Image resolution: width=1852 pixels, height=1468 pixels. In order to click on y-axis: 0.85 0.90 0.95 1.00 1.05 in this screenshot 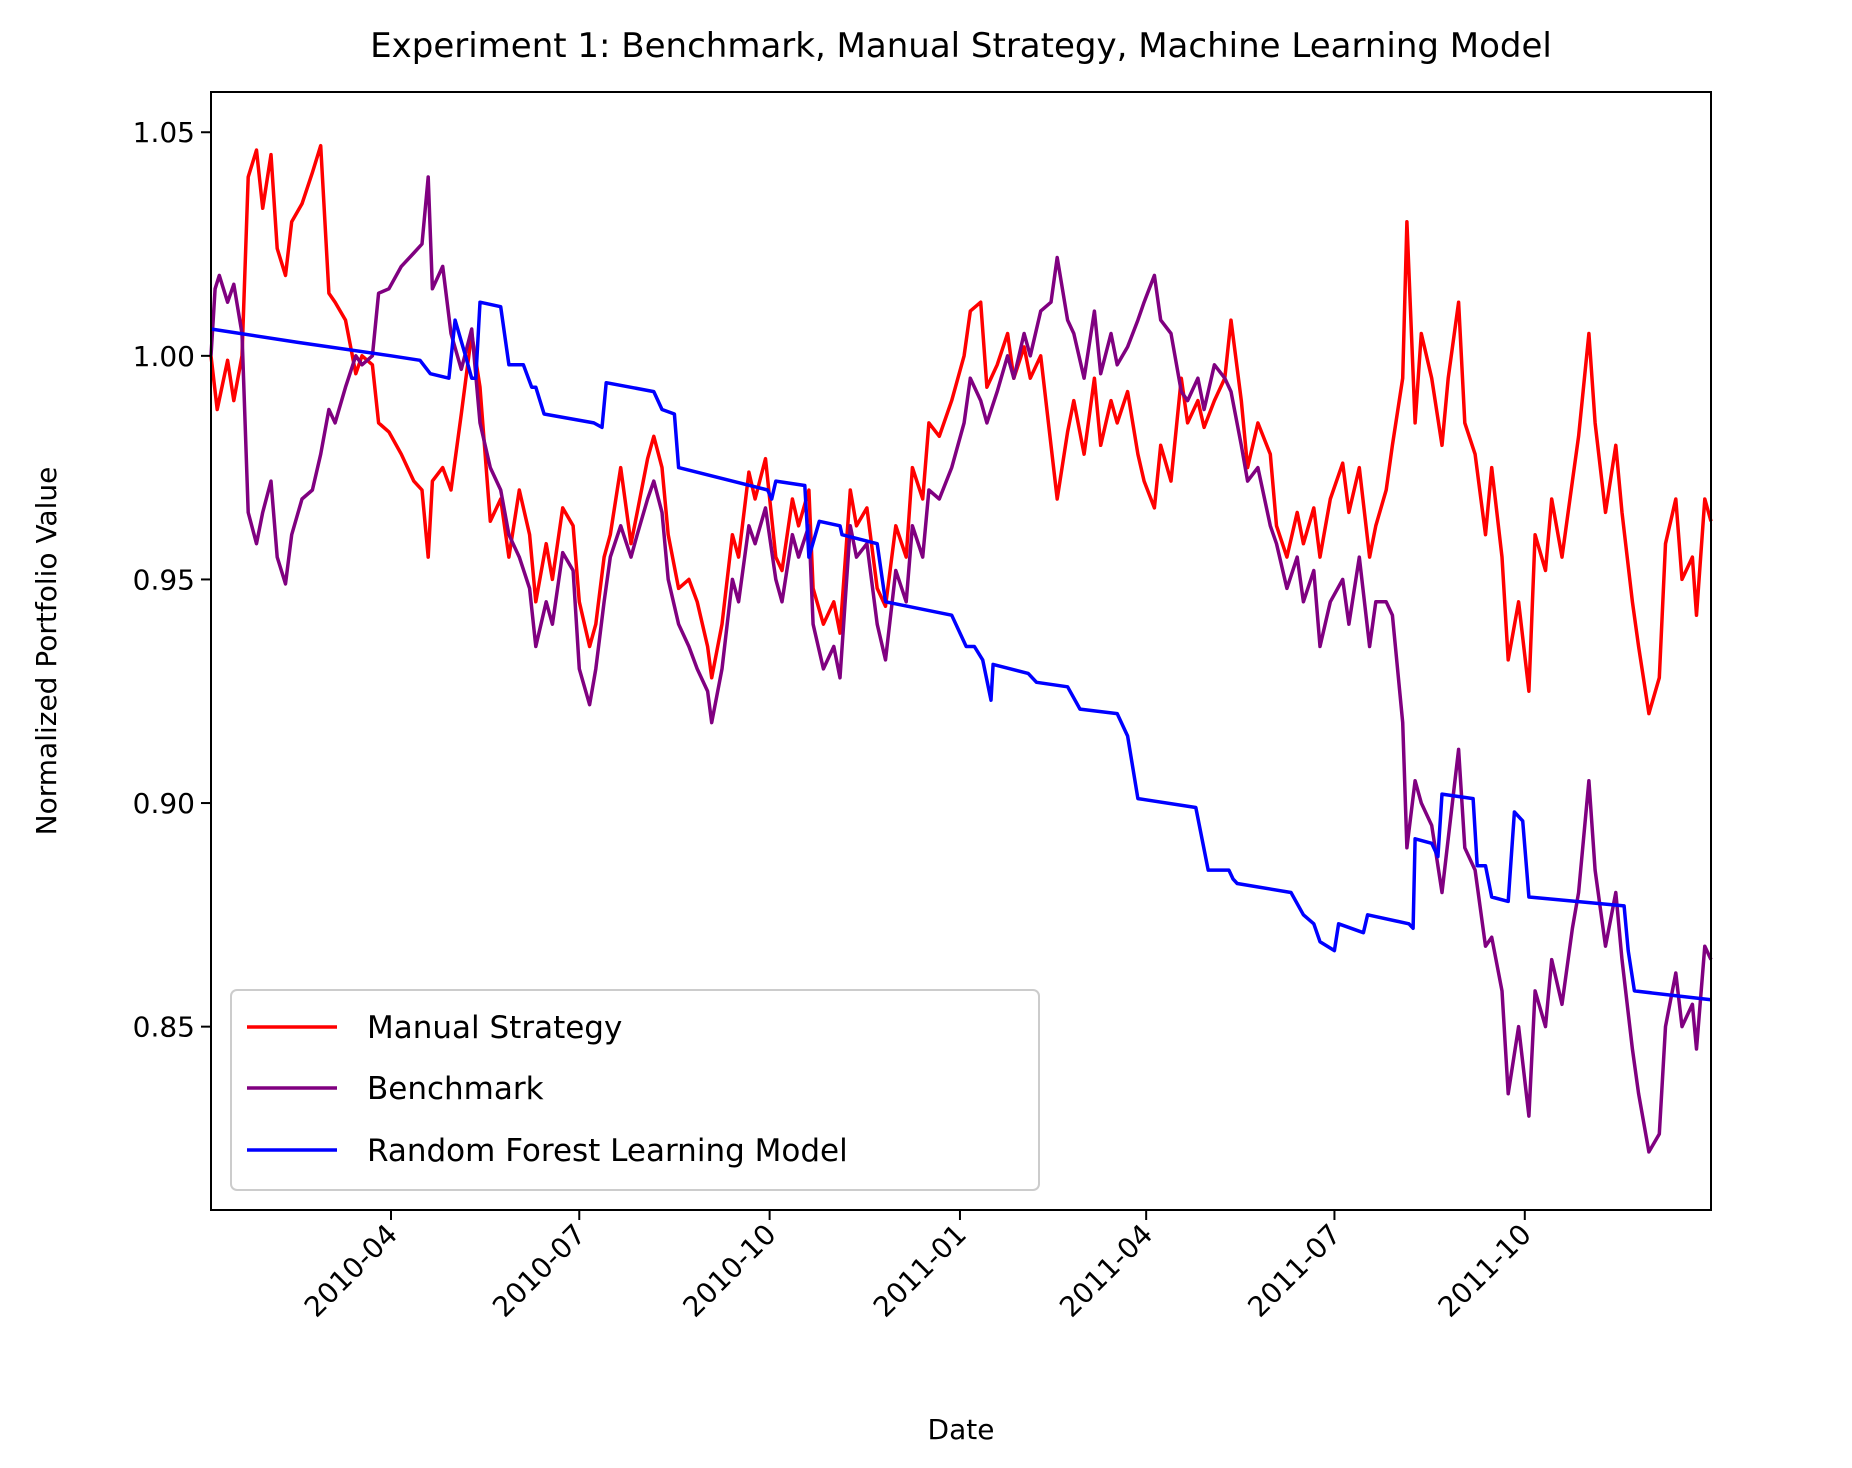, I will do `click(172, 580)`.